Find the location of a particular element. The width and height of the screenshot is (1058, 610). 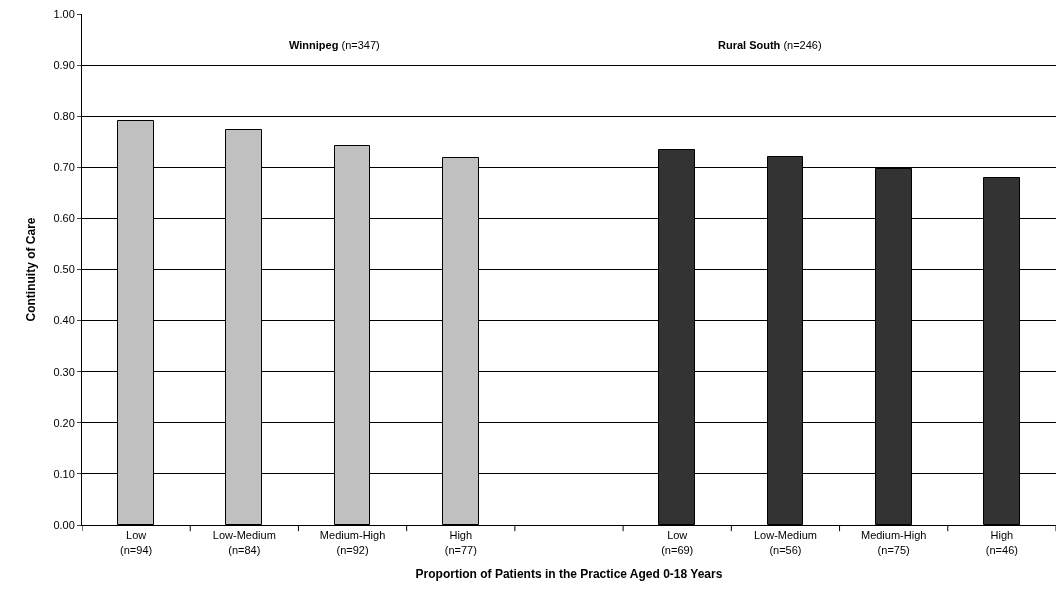

x-tick-label: Medium-High (n=92) is located at coordinates (352, 542).